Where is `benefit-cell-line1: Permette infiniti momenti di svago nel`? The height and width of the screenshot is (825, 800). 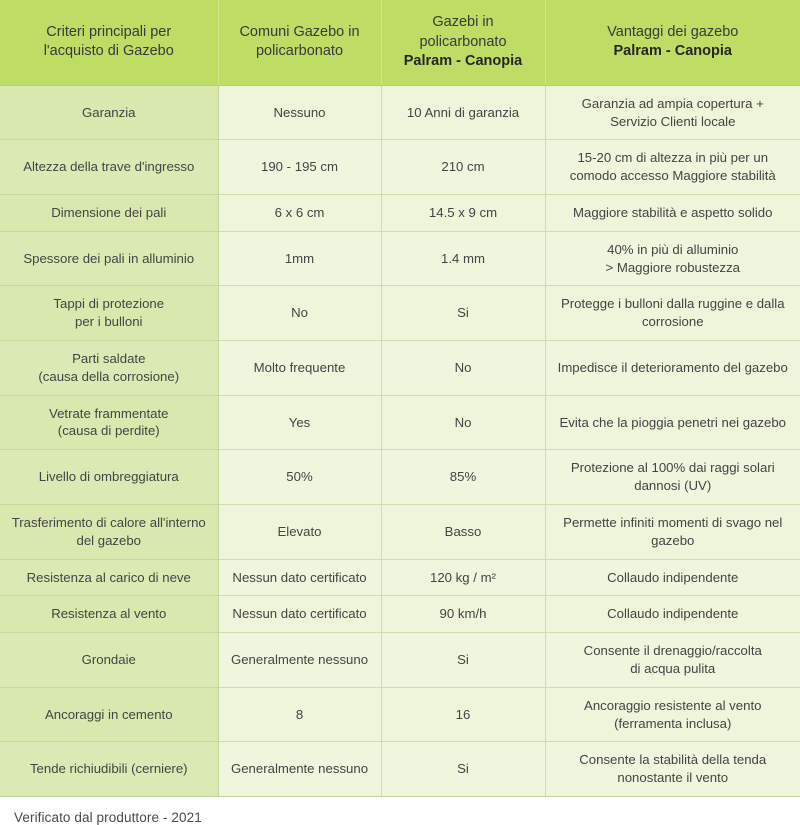 benefit-cell-line1: Permette infiniti momenti di svago nel is located at coordinates (673, 522).